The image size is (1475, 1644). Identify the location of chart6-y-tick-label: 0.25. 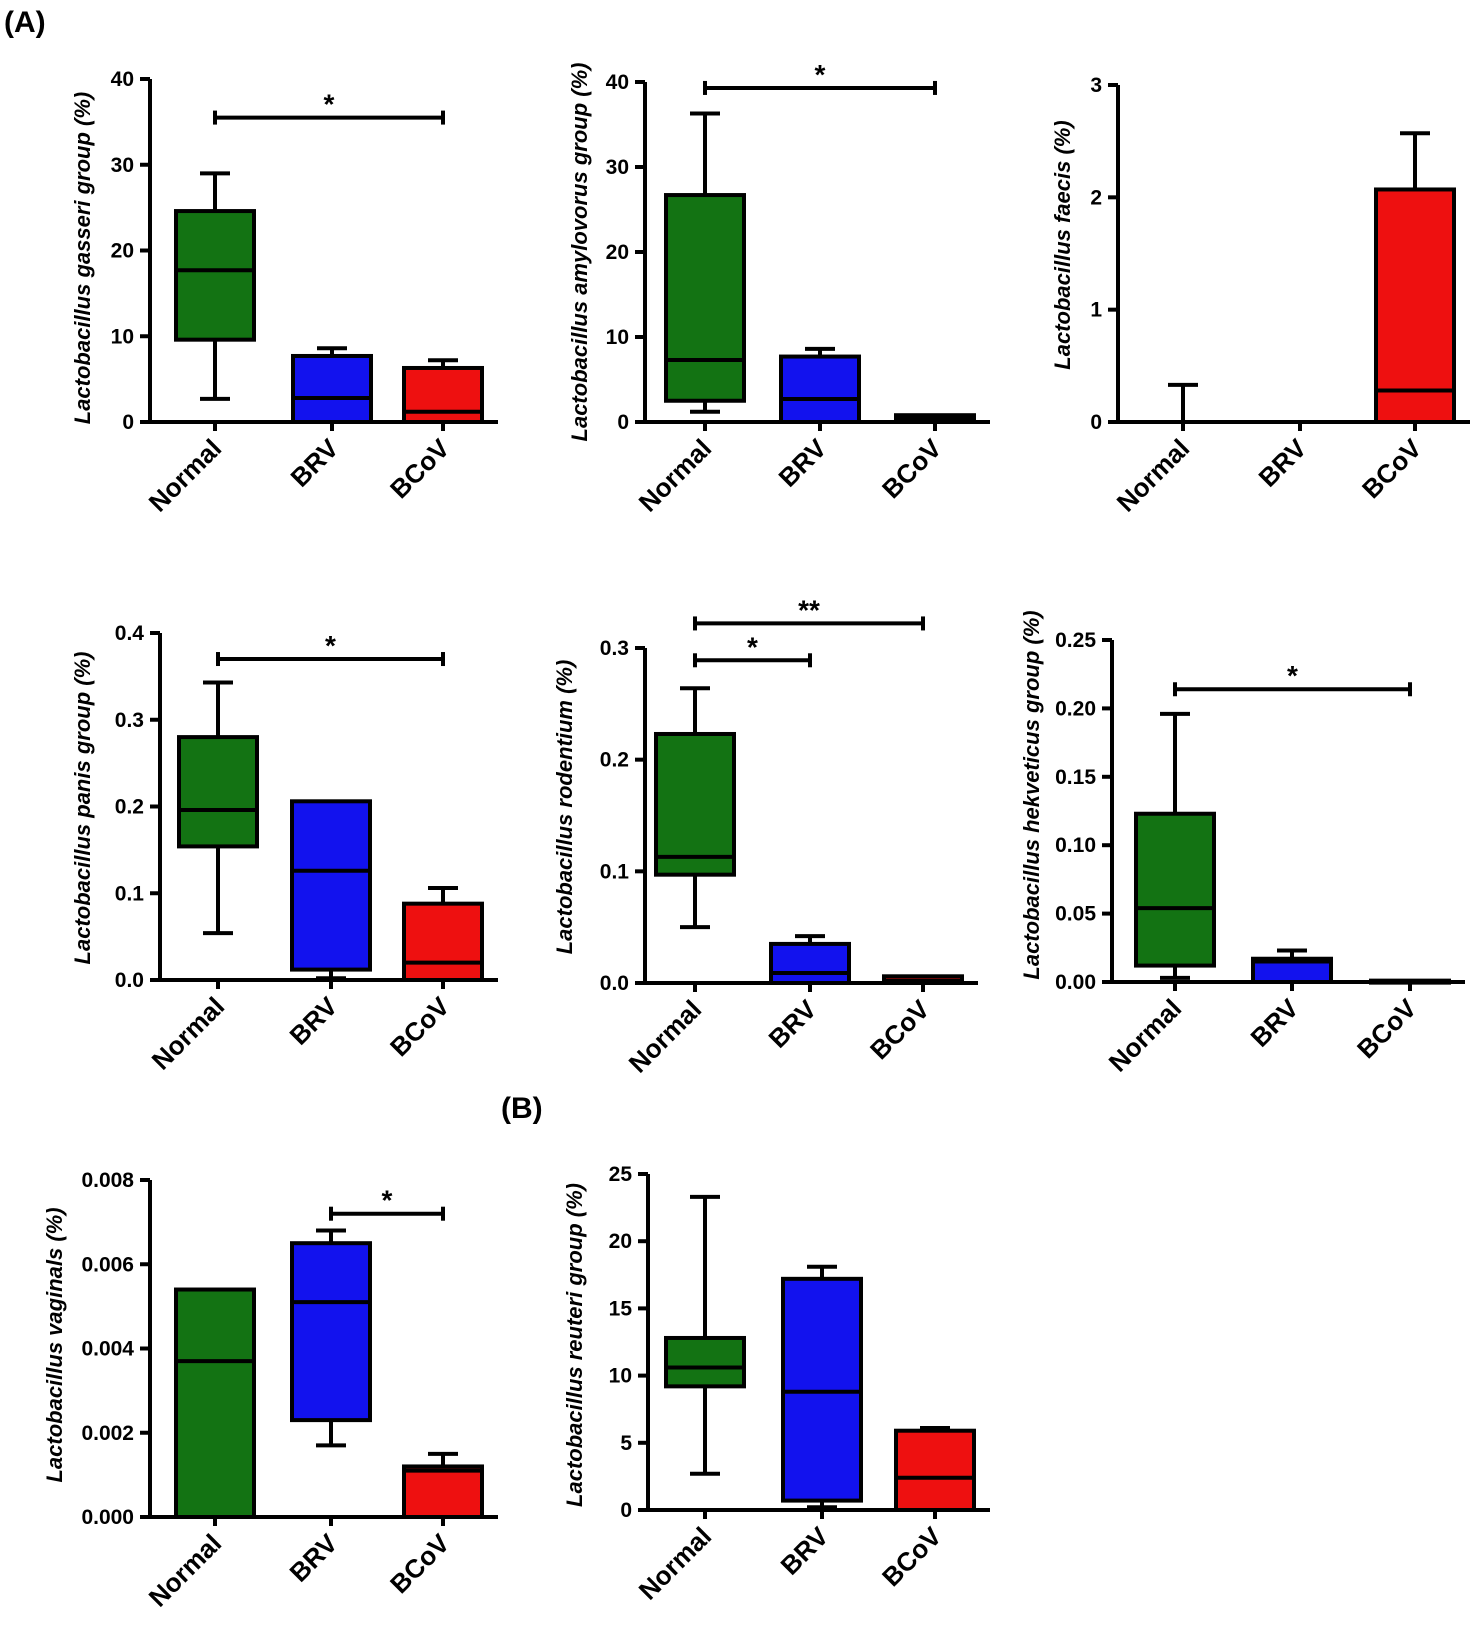
(1075, 640).